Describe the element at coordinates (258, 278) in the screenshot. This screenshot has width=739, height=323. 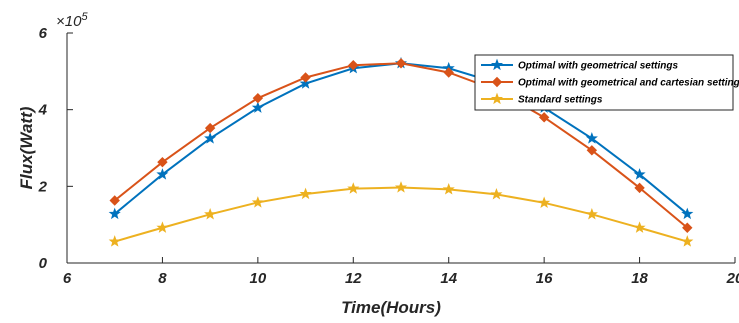
I see `x-tick-label: 10` at that location.